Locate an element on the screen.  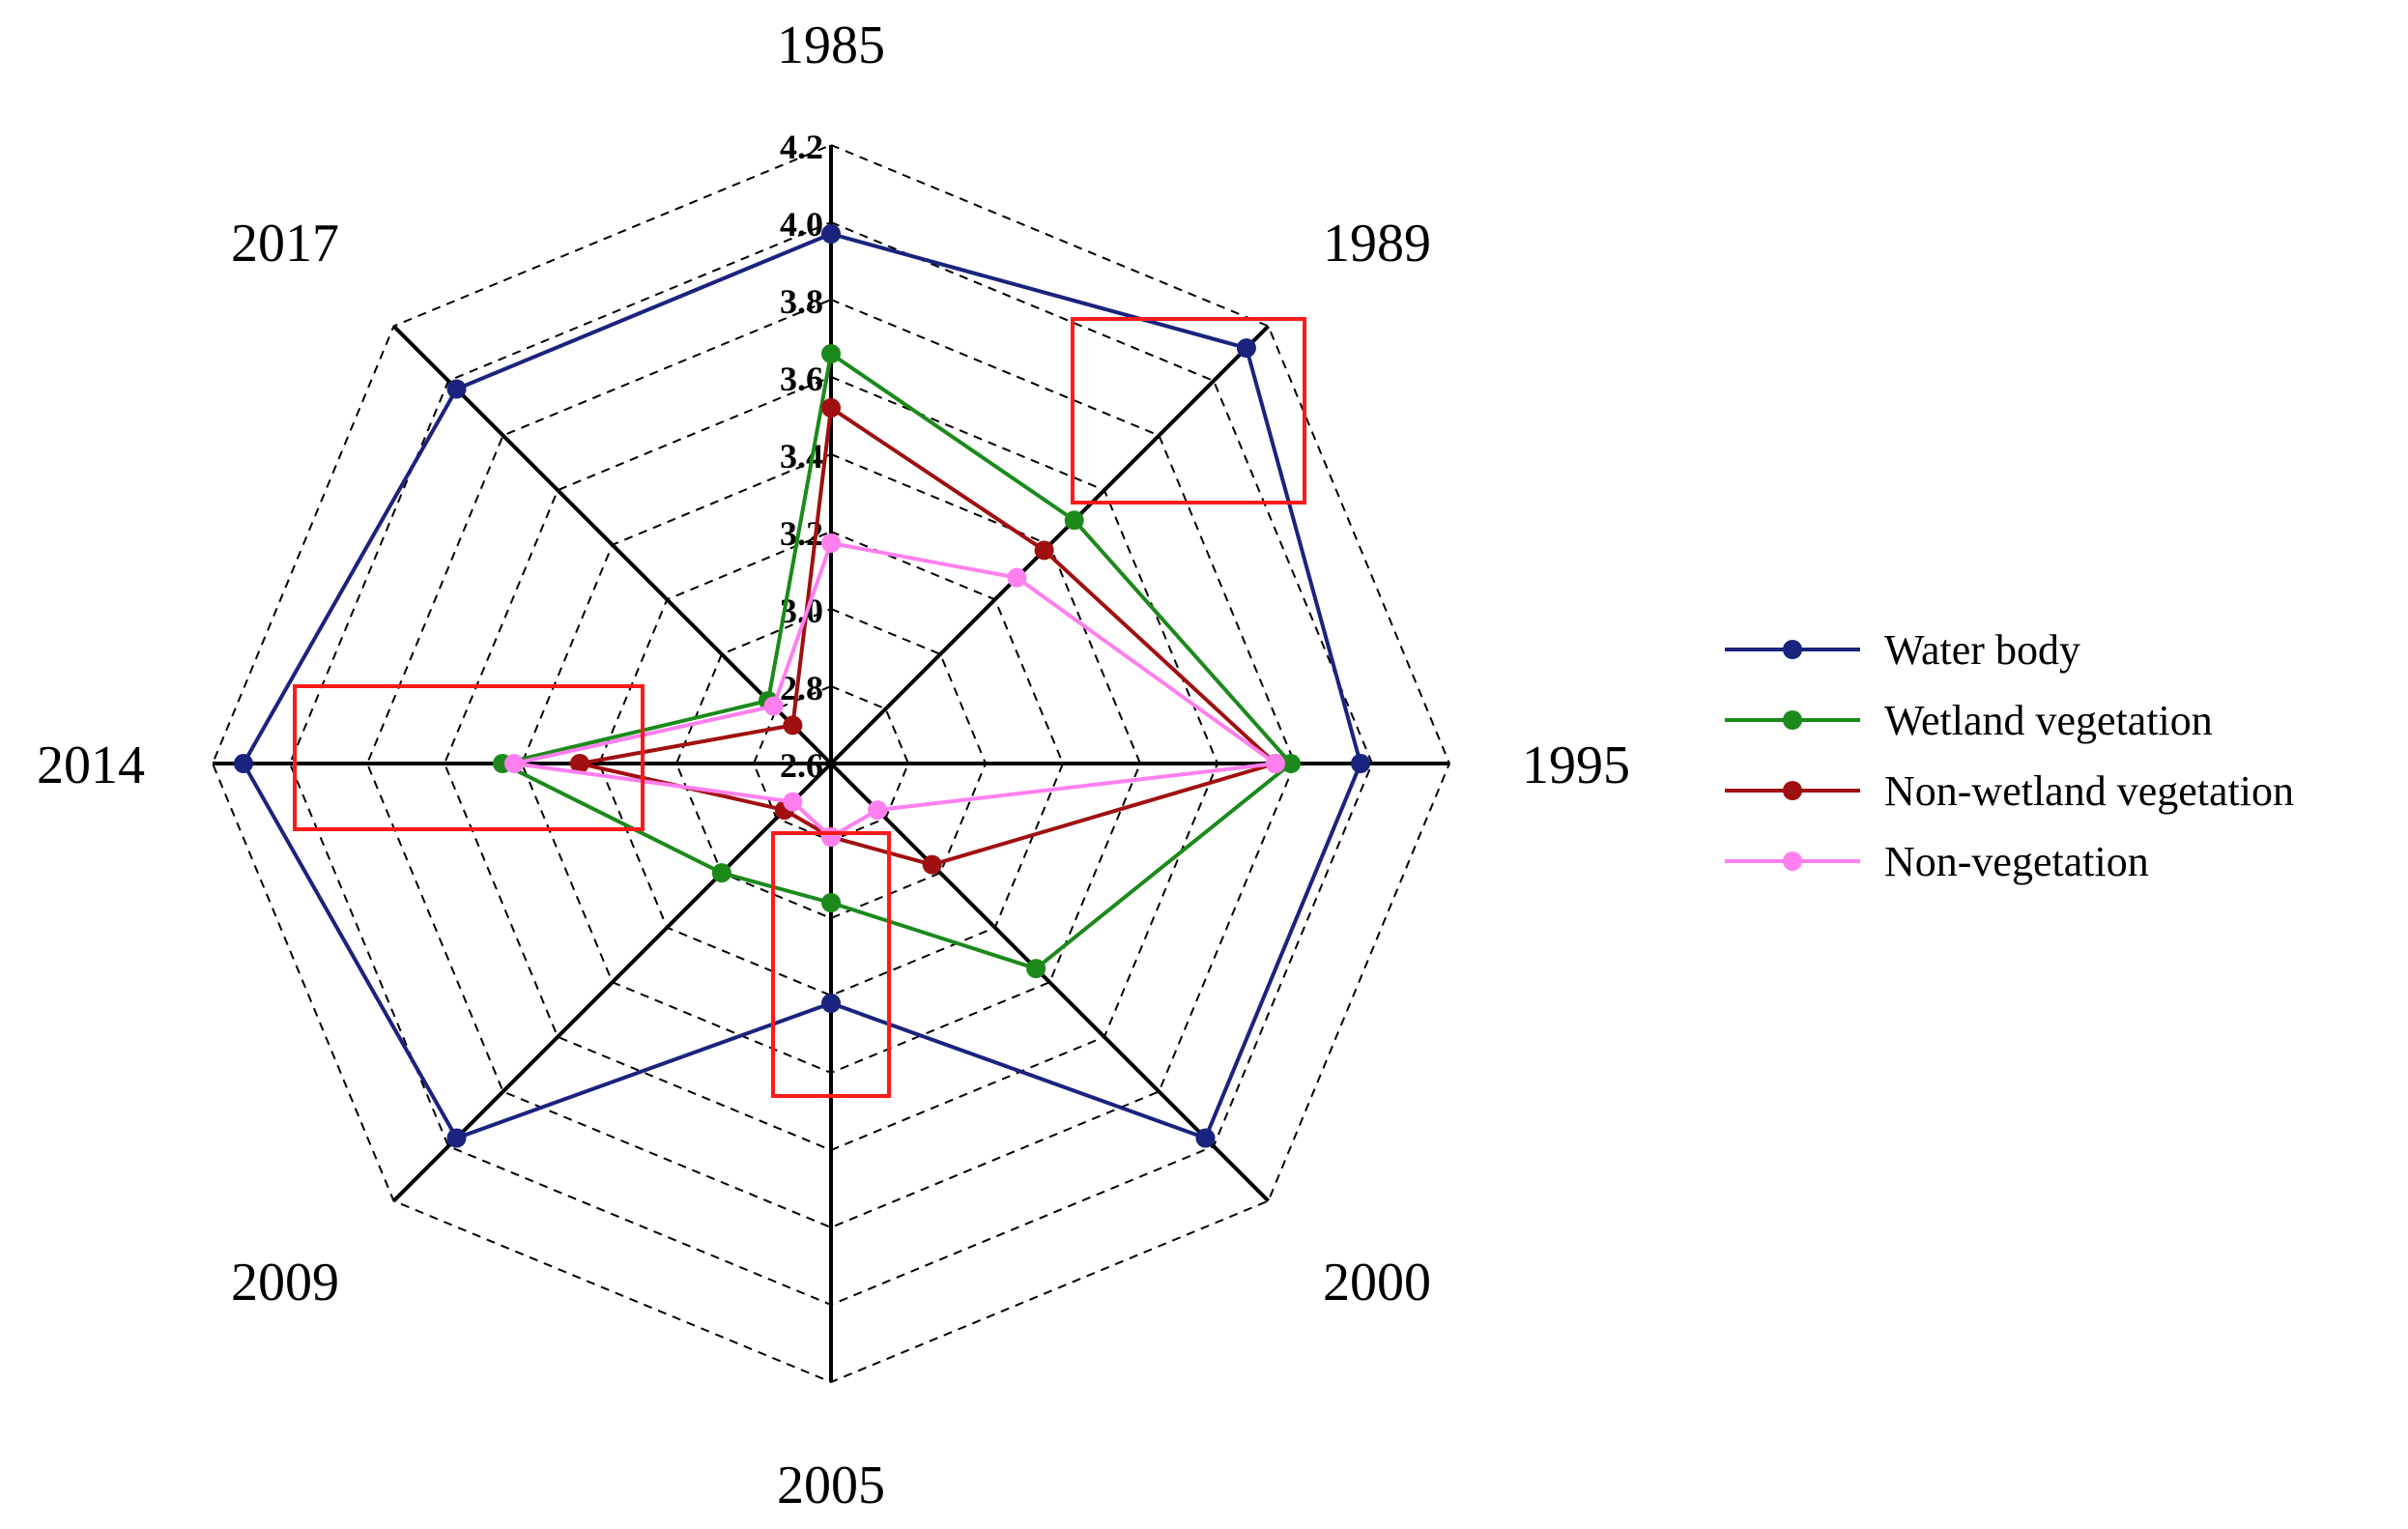
grid-ring is located at coordinates (831, 763).